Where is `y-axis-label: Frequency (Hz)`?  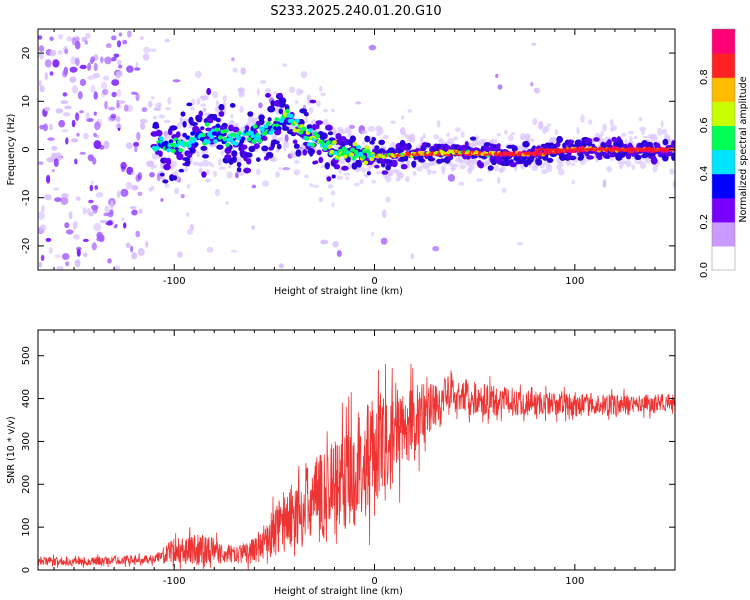 y-axis-label: Frequency (Hz) is located at coordinates (11, 150).